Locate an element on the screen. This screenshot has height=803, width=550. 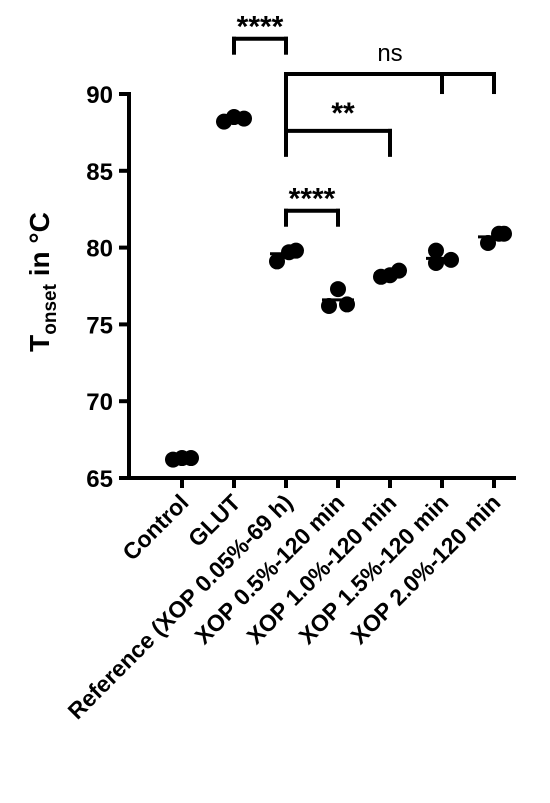
y-tick-label: 90 is located at coordinates (99, 95).